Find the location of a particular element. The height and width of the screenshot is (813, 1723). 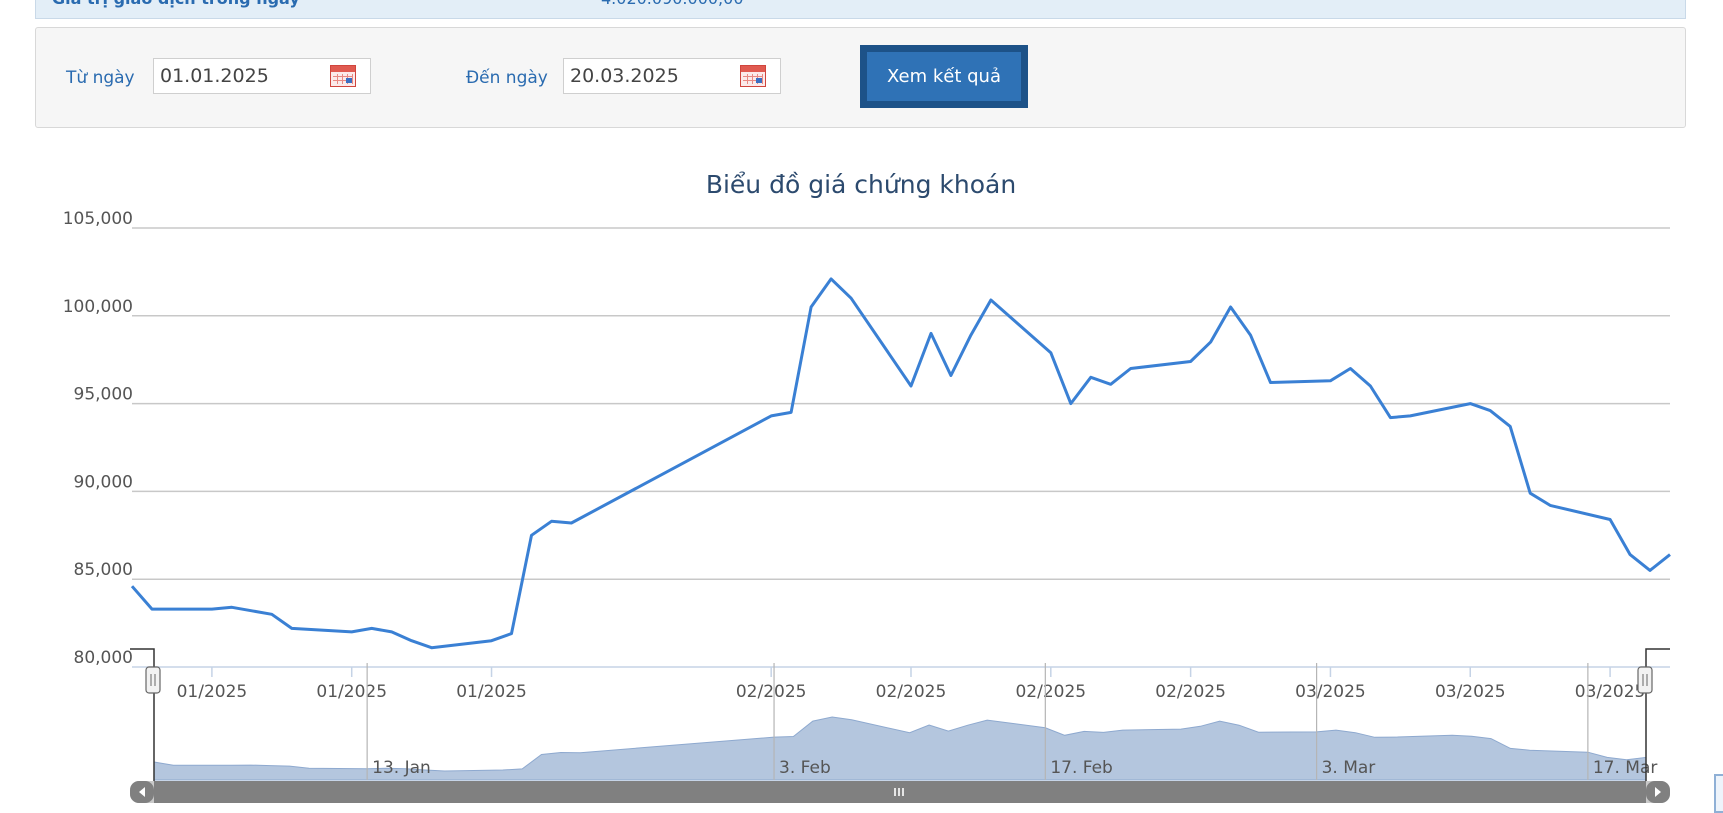

scroll-left-button is located at coordinates (142, 792).